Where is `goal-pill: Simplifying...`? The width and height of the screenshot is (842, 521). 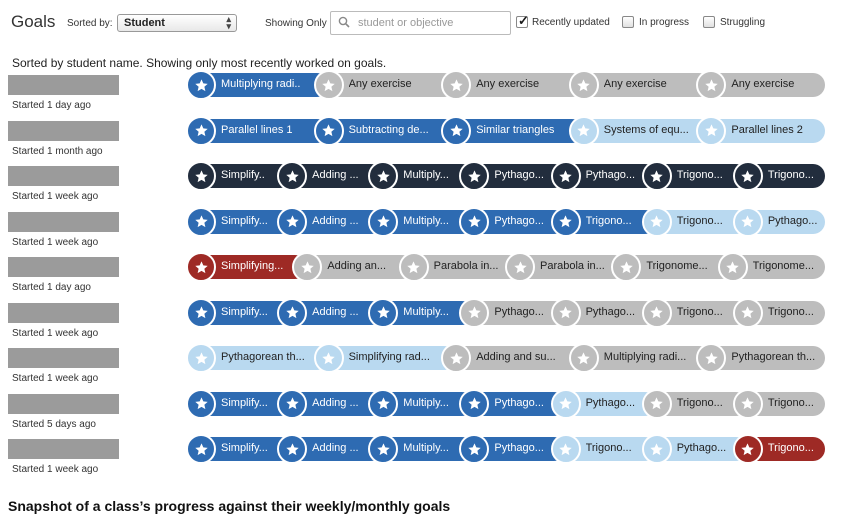
goal-pill: Simplifying... is located at coordinates (247, 267).